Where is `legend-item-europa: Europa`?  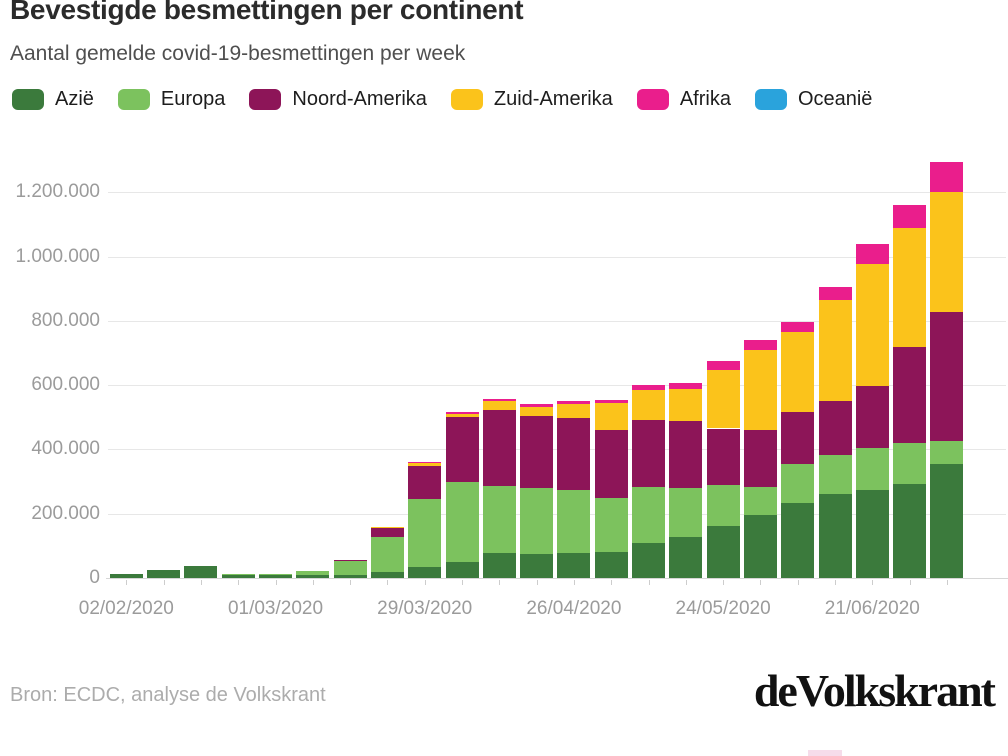
legend-item-europa: Europa is located at coordinates (171, 99).